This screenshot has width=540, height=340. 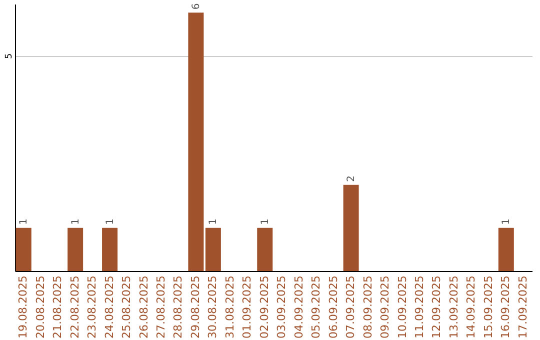 I want to click on x-tick-label: 09.09.2025, so click(x=385, y=307).